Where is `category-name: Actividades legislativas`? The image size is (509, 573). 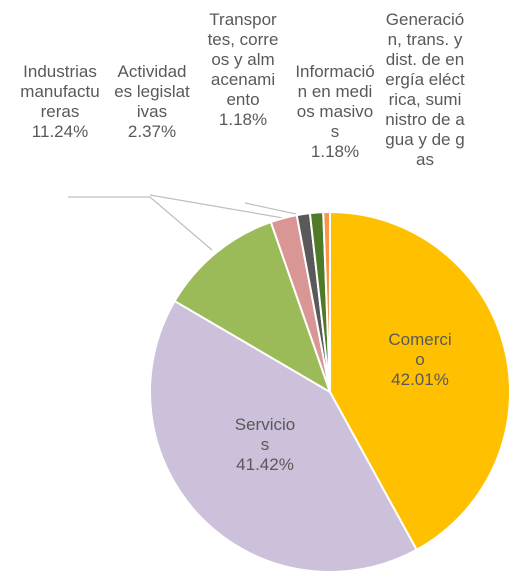
category-name: Actividades legislativas is located at coordinates (152, 91).